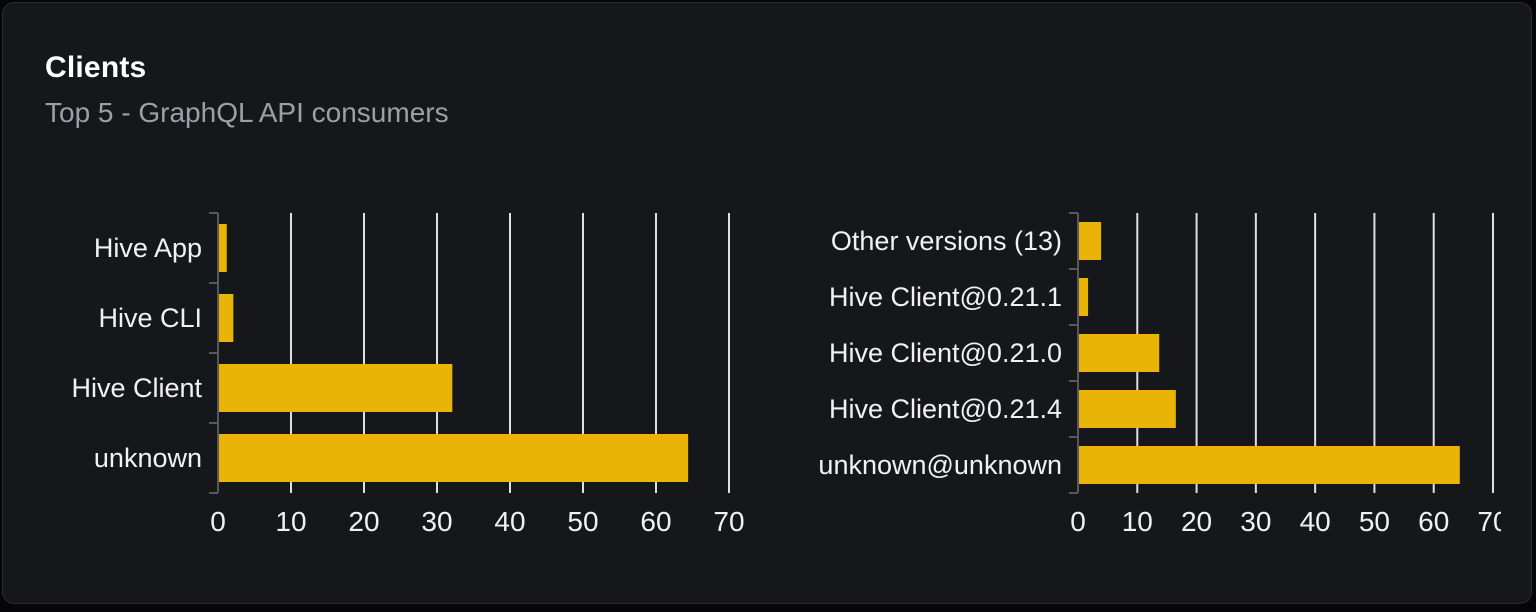 The width and height of the screenshot is (1536, 612). What do you see at coordinates (940, 465) in the screenshot?
I see `category-label: unknown@unknown` at bounding box center [940, 465].